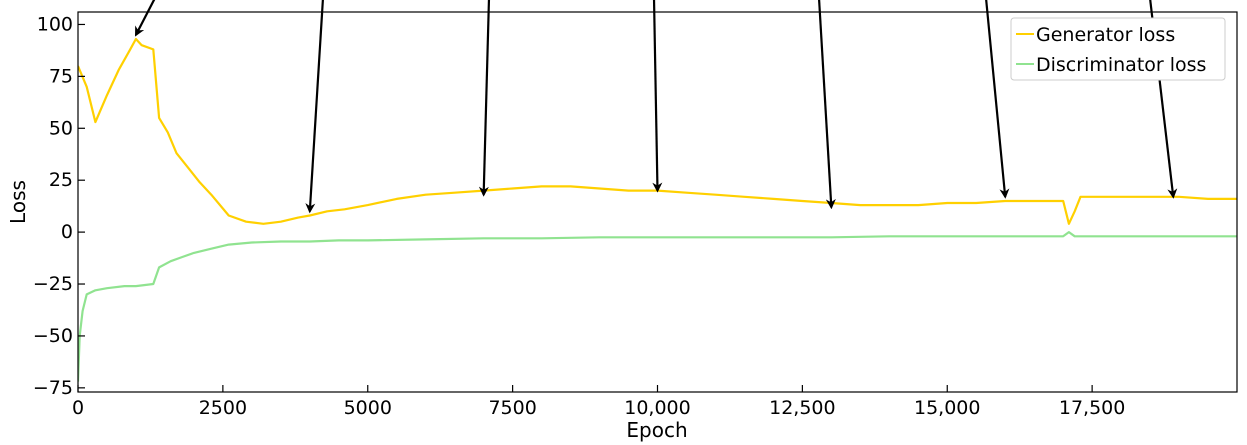  What do you see at coordinates (61, 128) in the screenshot?
I see `y-tick-label: 50` at bounding box center [61, 128].